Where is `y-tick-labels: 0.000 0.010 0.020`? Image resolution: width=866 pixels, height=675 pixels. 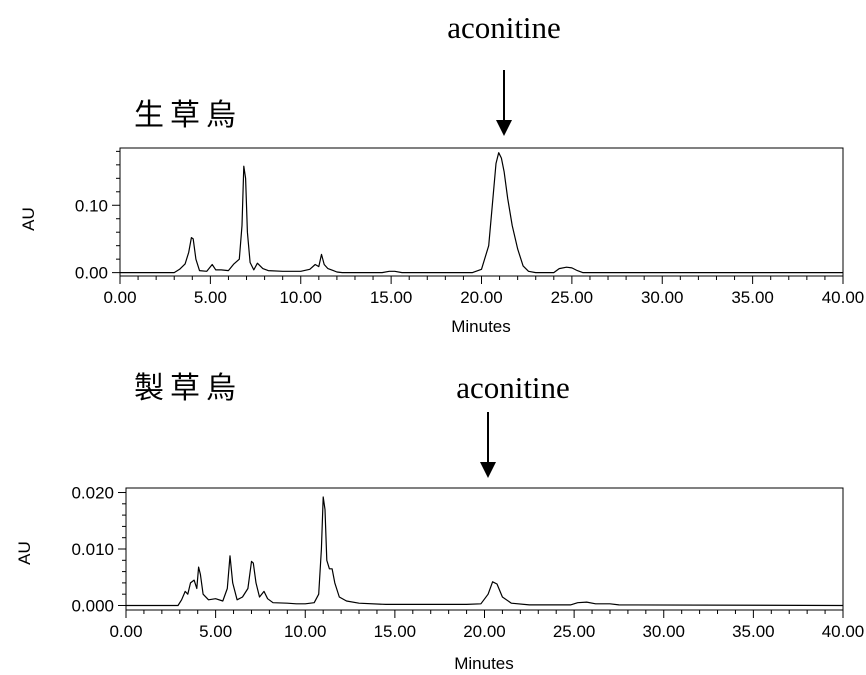 y-tick-labels: 0.000 0.010 0.020 is located at coordinates (92, 550).